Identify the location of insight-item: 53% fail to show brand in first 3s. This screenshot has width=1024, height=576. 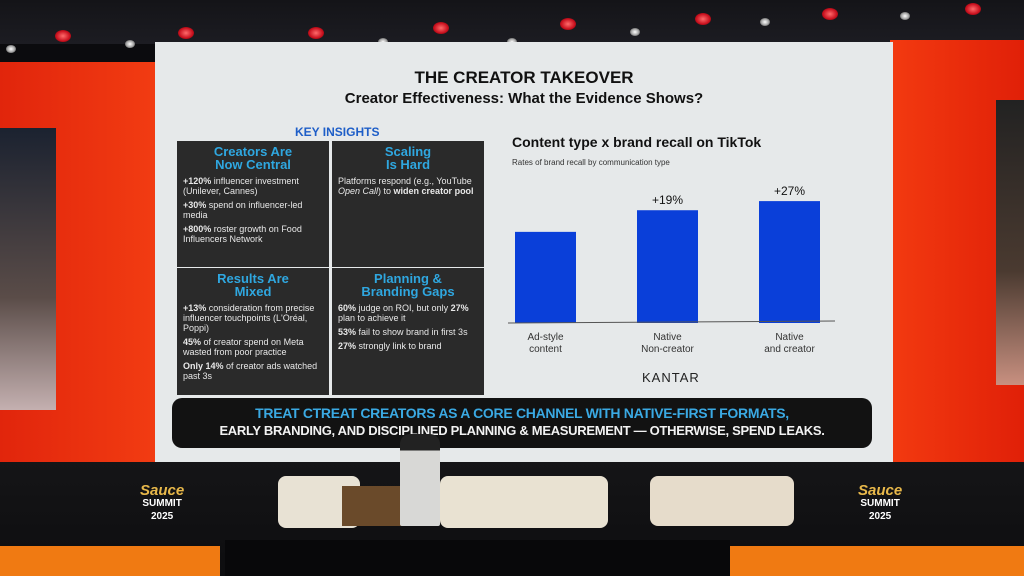
(403, 332).